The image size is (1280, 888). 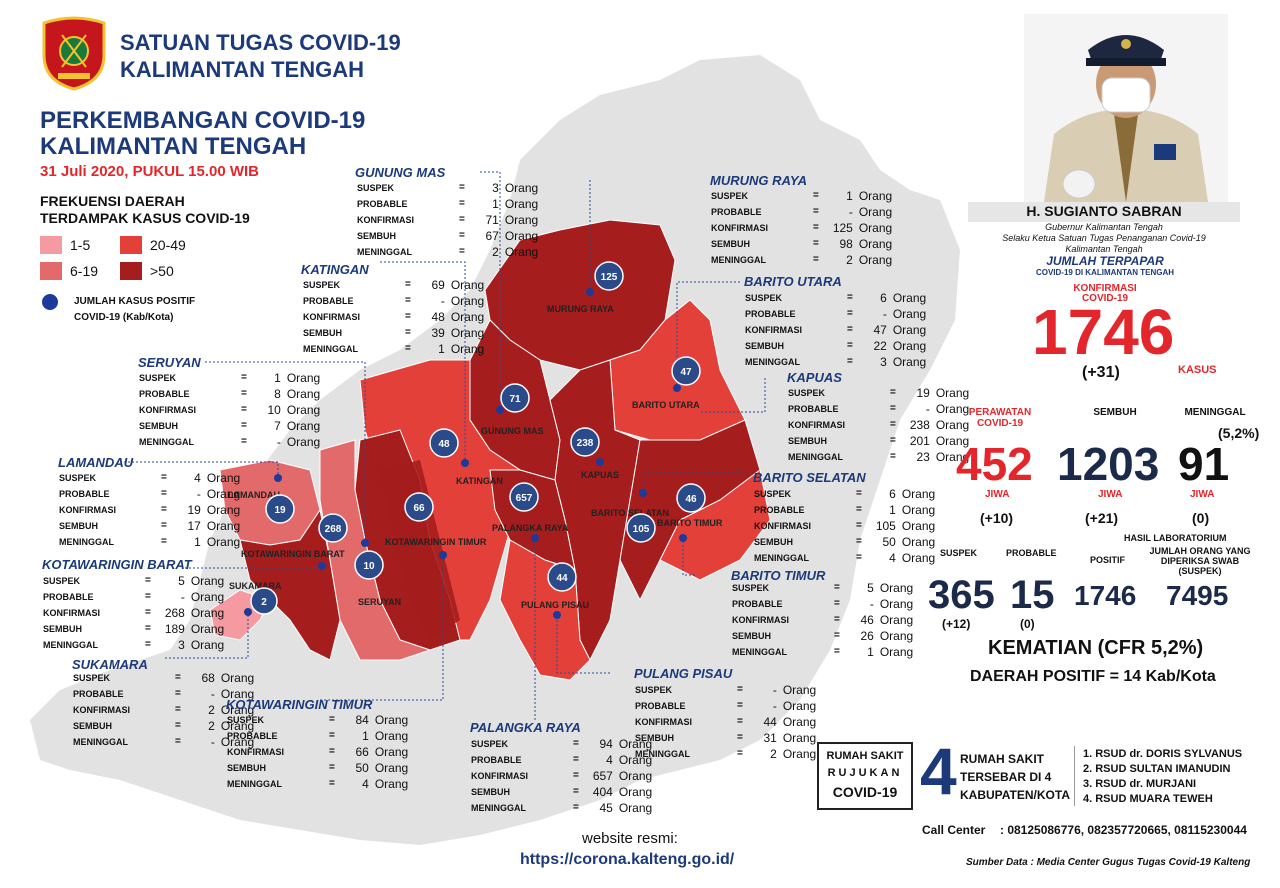 I want to click on swab-label-2: DIPERIKSA SWAB (SUSPEK), so click(x=1200, y=566).